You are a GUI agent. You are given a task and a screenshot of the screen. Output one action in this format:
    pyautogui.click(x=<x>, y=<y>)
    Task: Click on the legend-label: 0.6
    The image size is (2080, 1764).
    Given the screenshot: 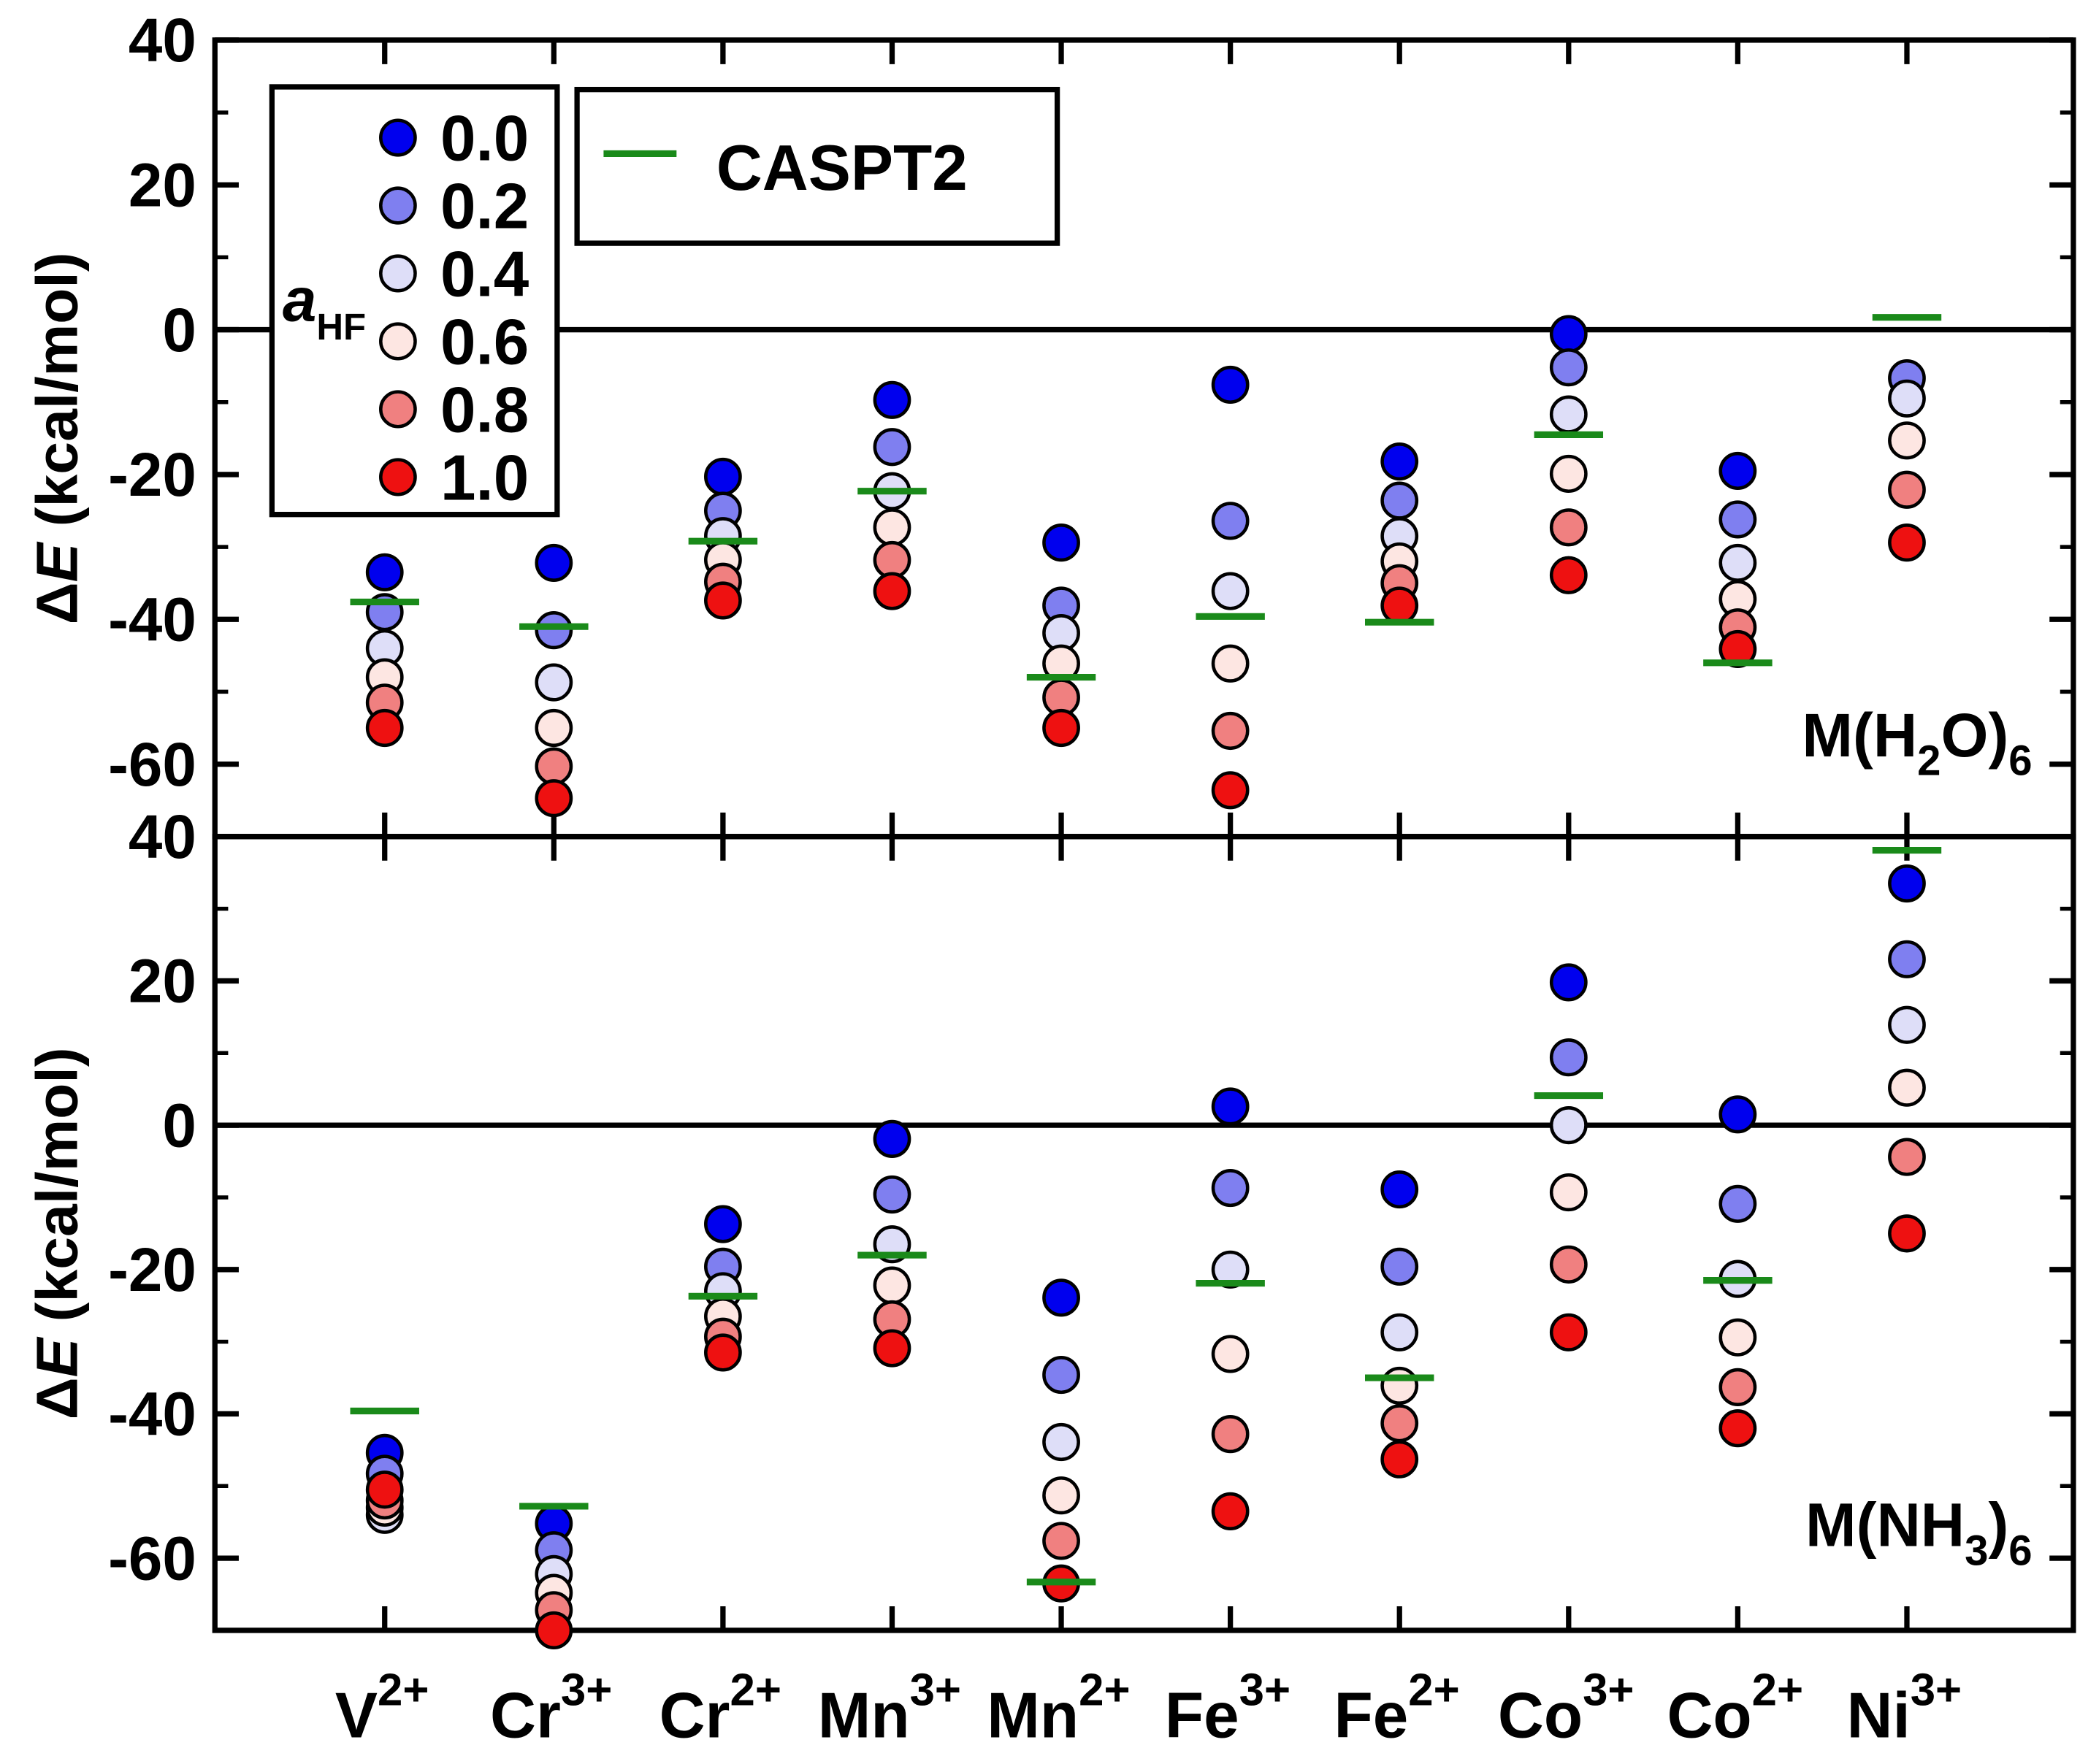 What is the action you would take?
    pyautogui.click(x=484, y=341)
    